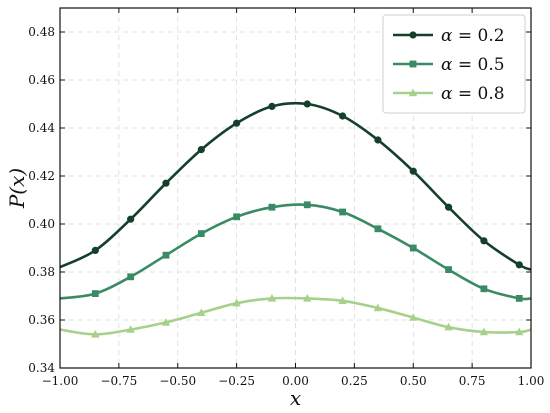 The height and width of the screenshot is (413, 550). I want to click on y-tick-label: 0.46, so click(41, 80).